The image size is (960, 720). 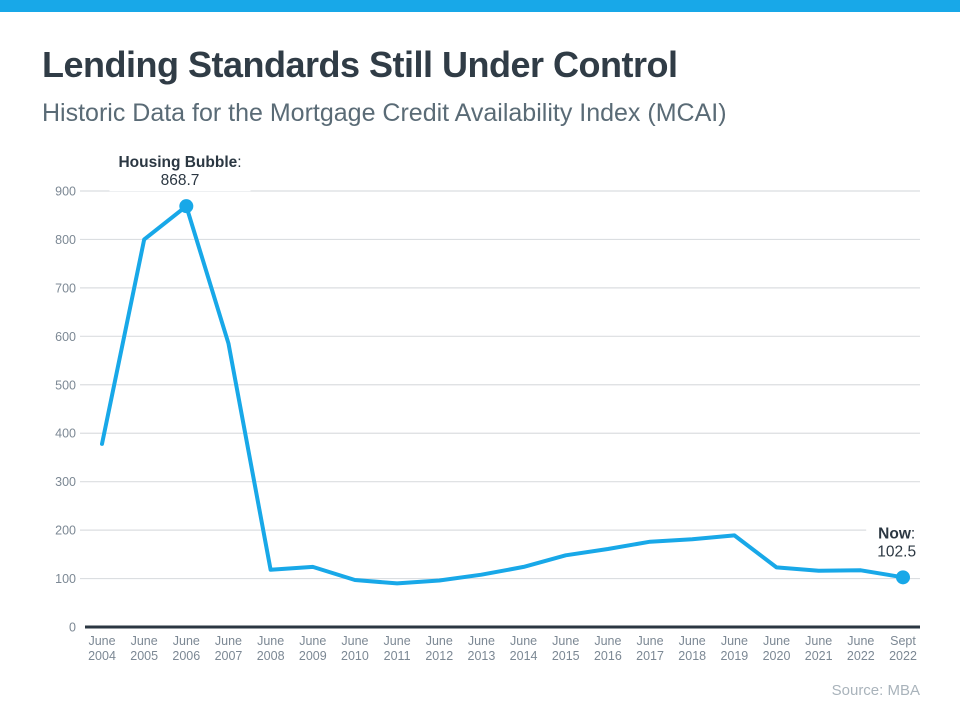 I want to click on svg-text: 200, so click(x=65, y=531).